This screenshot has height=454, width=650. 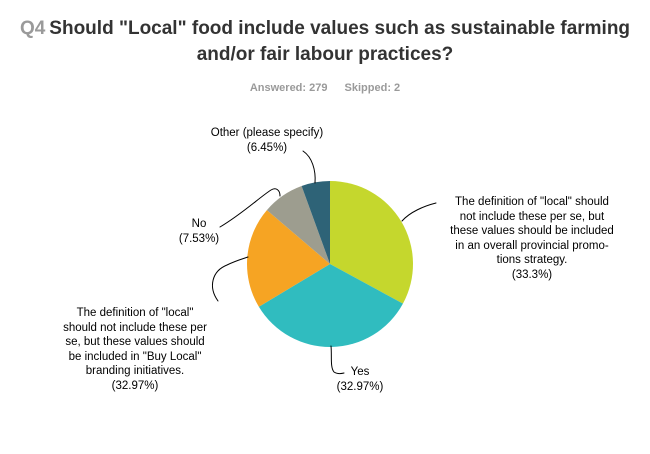 I want to click on label-line: in an overall provincial promo-, so click(x=532, y=245).